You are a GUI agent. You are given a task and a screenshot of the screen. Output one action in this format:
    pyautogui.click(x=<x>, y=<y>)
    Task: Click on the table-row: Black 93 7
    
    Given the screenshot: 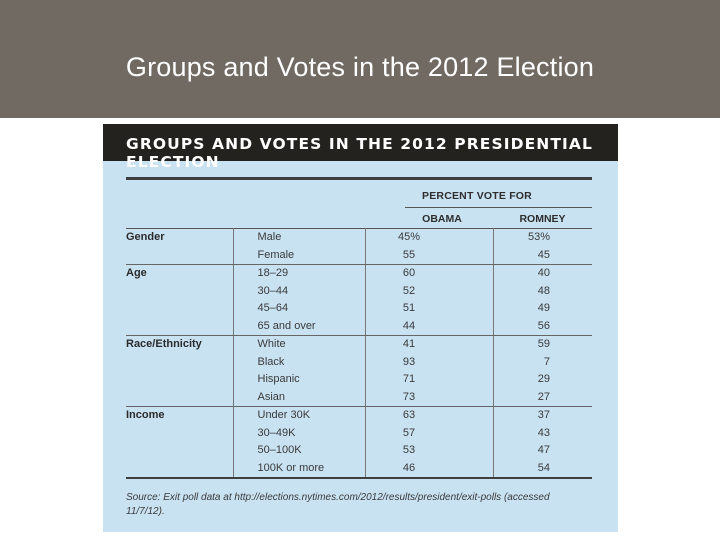 What is the action you would take?
    pyautogui.click(x=359, y=362)
    